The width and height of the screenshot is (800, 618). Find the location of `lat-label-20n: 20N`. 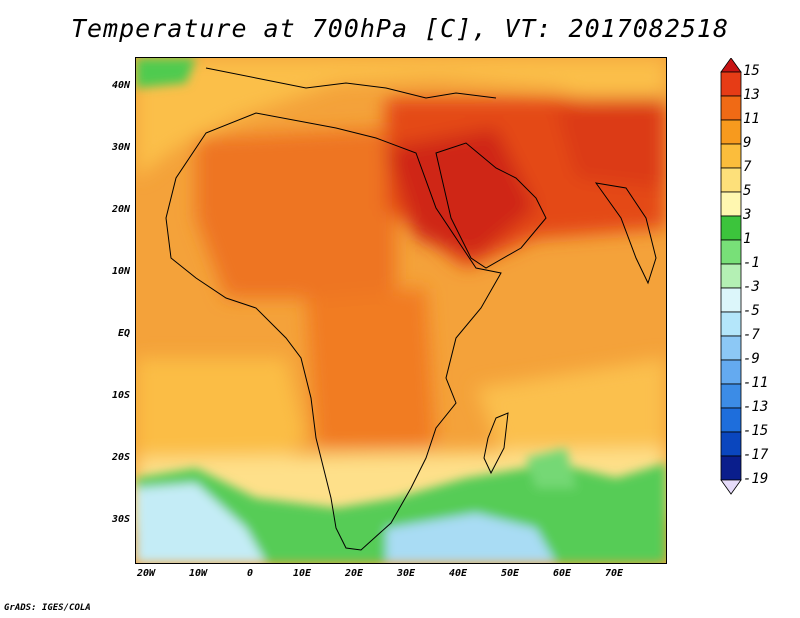

lat-label-20n: 20N is located at coordinates (120, 209).